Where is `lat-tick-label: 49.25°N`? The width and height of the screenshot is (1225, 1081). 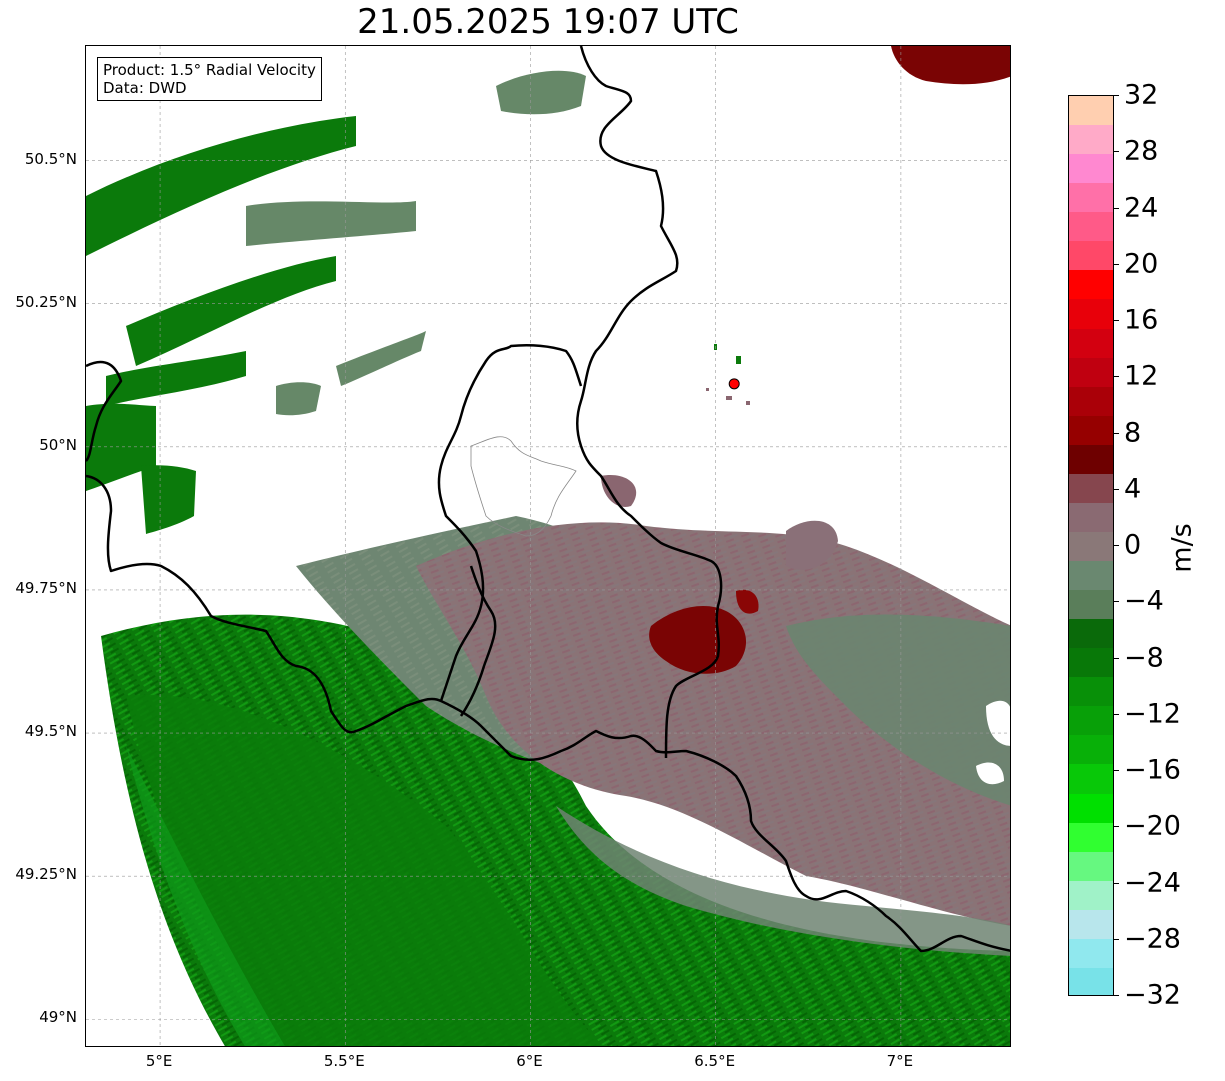 lat-tick-label: 49.25°N is located at coordinates (46, 874).